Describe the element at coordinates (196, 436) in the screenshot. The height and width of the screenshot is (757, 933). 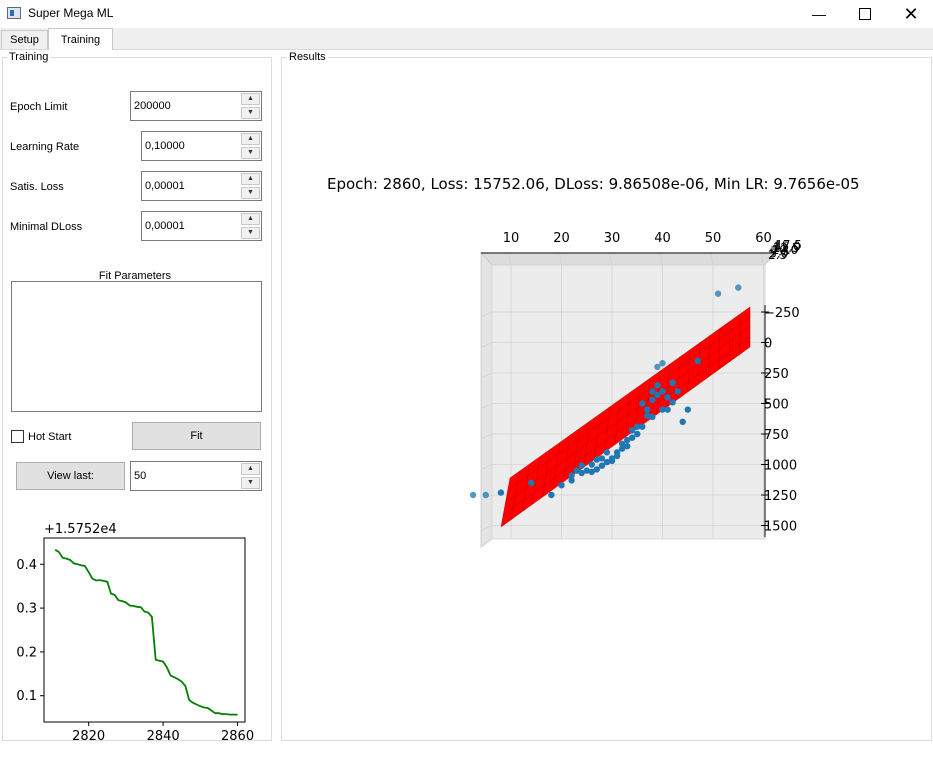
I see `fit-button: Fit` at that location.